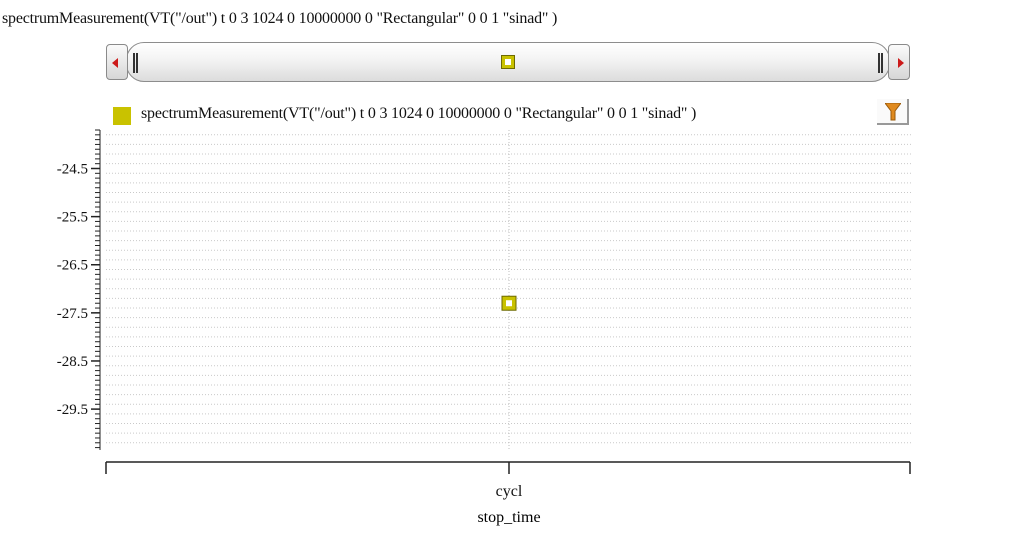 Image resolution: width=1013 pixels, height=535 pixels. I want to click on y-tick-label: -28.5, so click(72, 362).